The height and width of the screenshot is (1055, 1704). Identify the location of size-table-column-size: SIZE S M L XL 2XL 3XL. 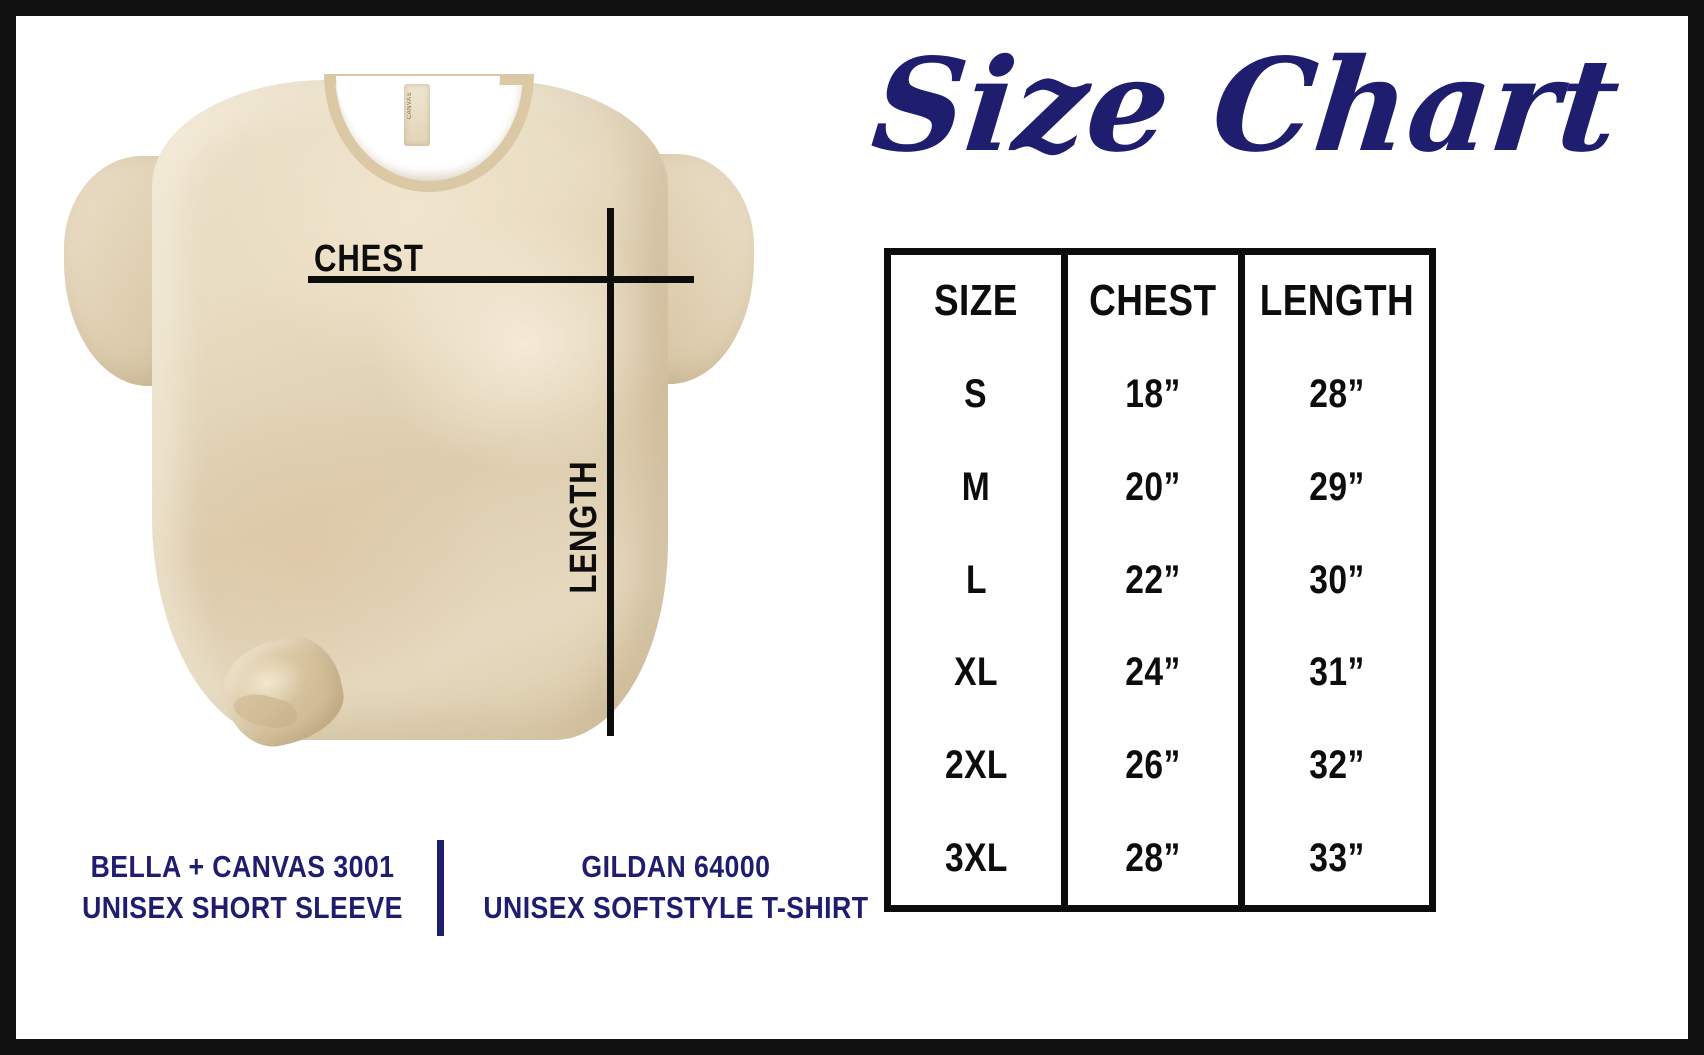
(976, 580).